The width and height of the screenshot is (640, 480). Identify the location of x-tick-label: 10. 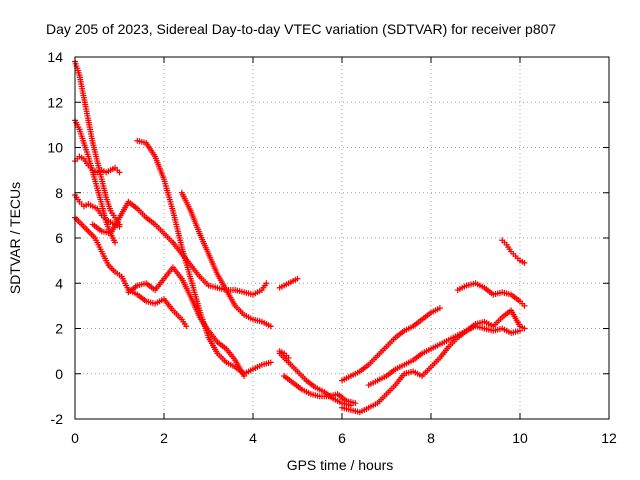
(520, 438).